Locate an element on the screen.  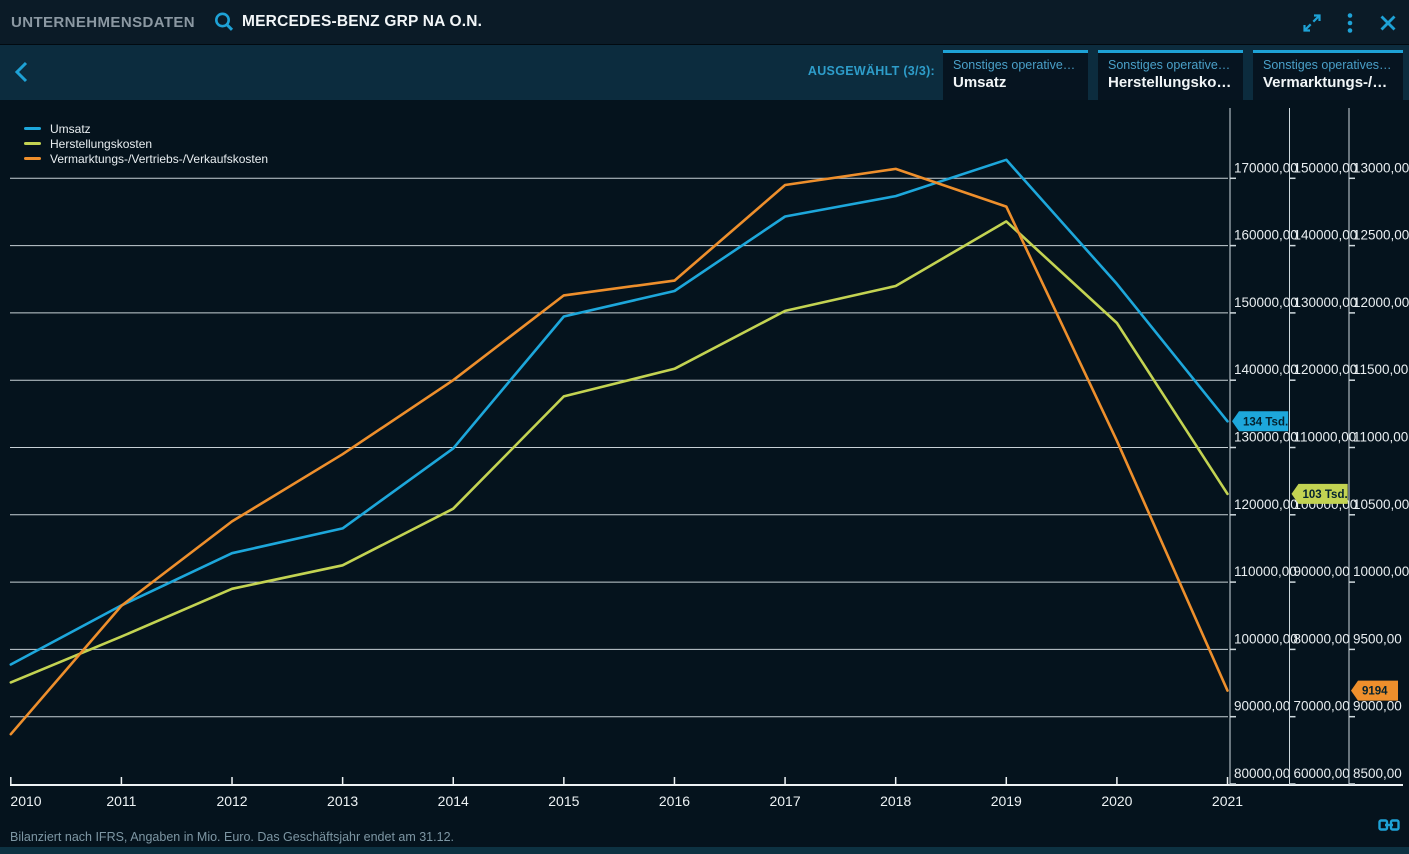
last-value-badge: 103 Tsd. is located at coordinates (1319, 493).